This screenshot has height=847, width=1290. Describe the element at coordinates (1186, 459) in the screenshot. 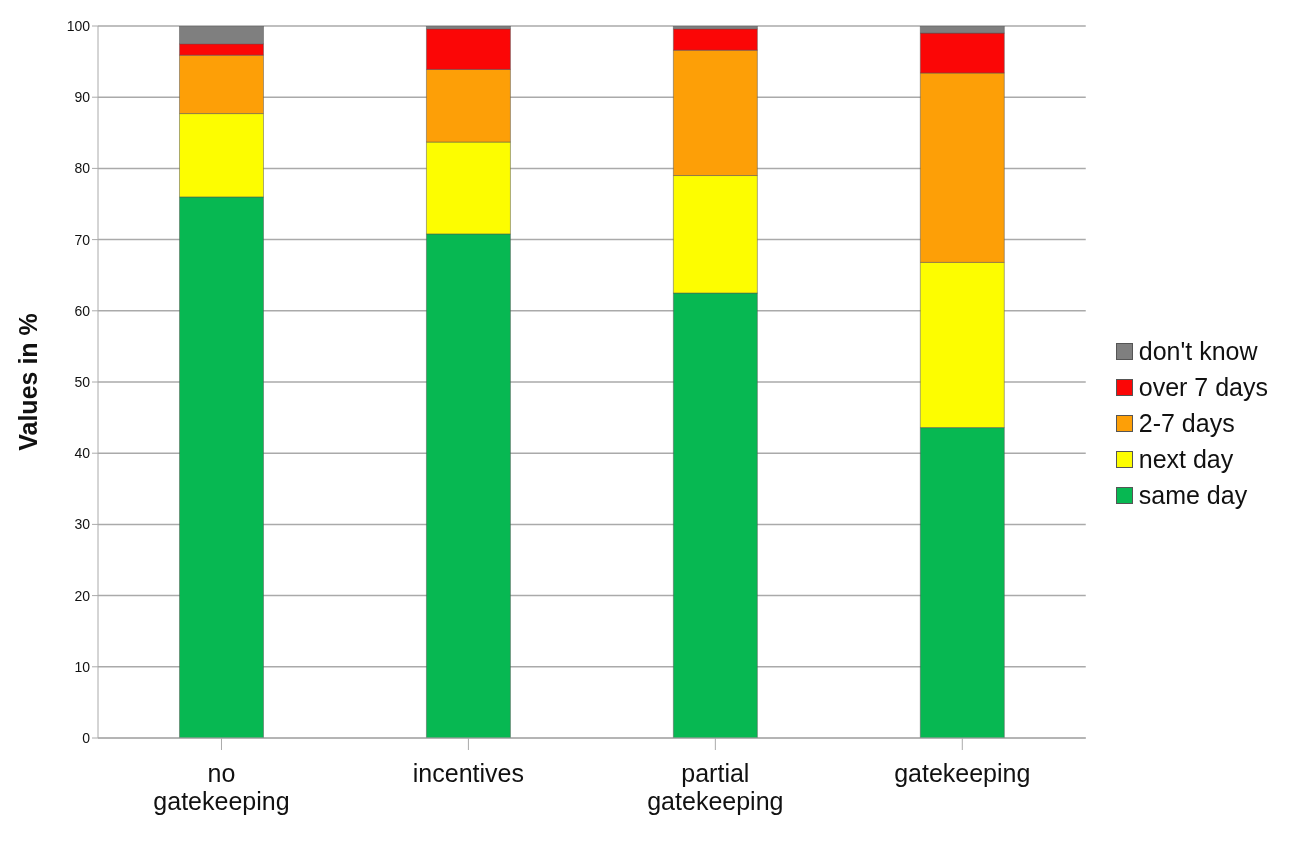

I see `legend-label: next day` at that location.